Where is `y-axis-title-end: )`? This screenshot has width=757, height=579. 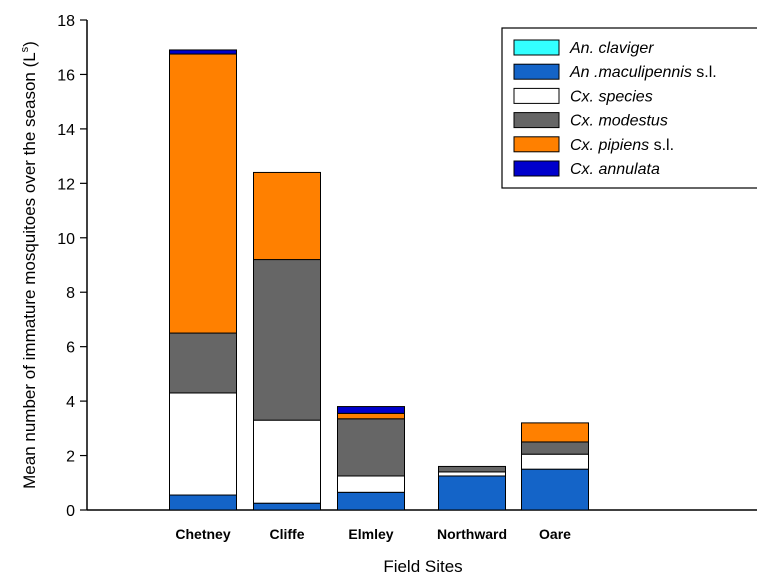
y-axis-title-end: ) is located at coordinates (29, 44).